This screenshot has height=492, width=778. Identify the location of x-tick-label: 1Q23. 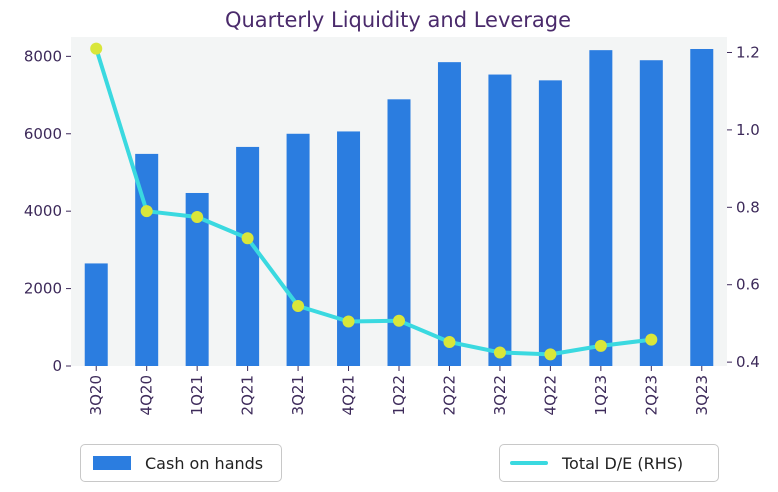
(601, 395).